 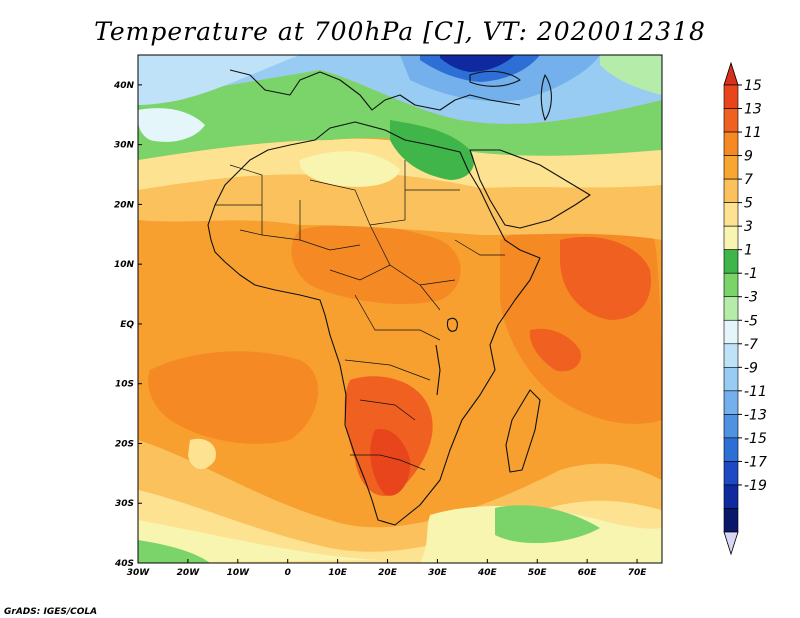 I want to click on colorbar-label: 1, so click(x=748, y=251).